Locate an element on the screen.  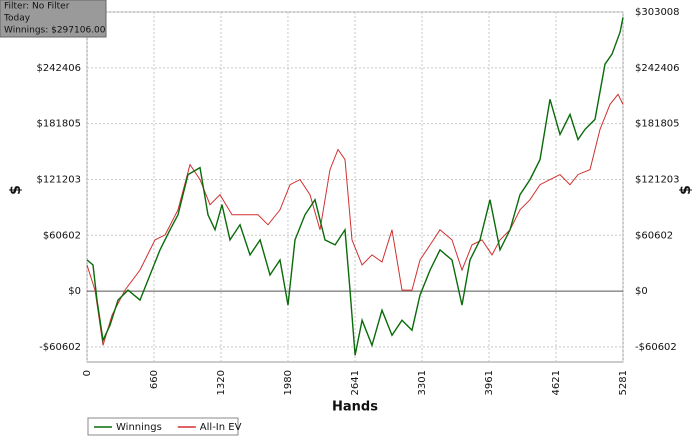
y-tick-label: $0 is located at coordinates (74, 291).